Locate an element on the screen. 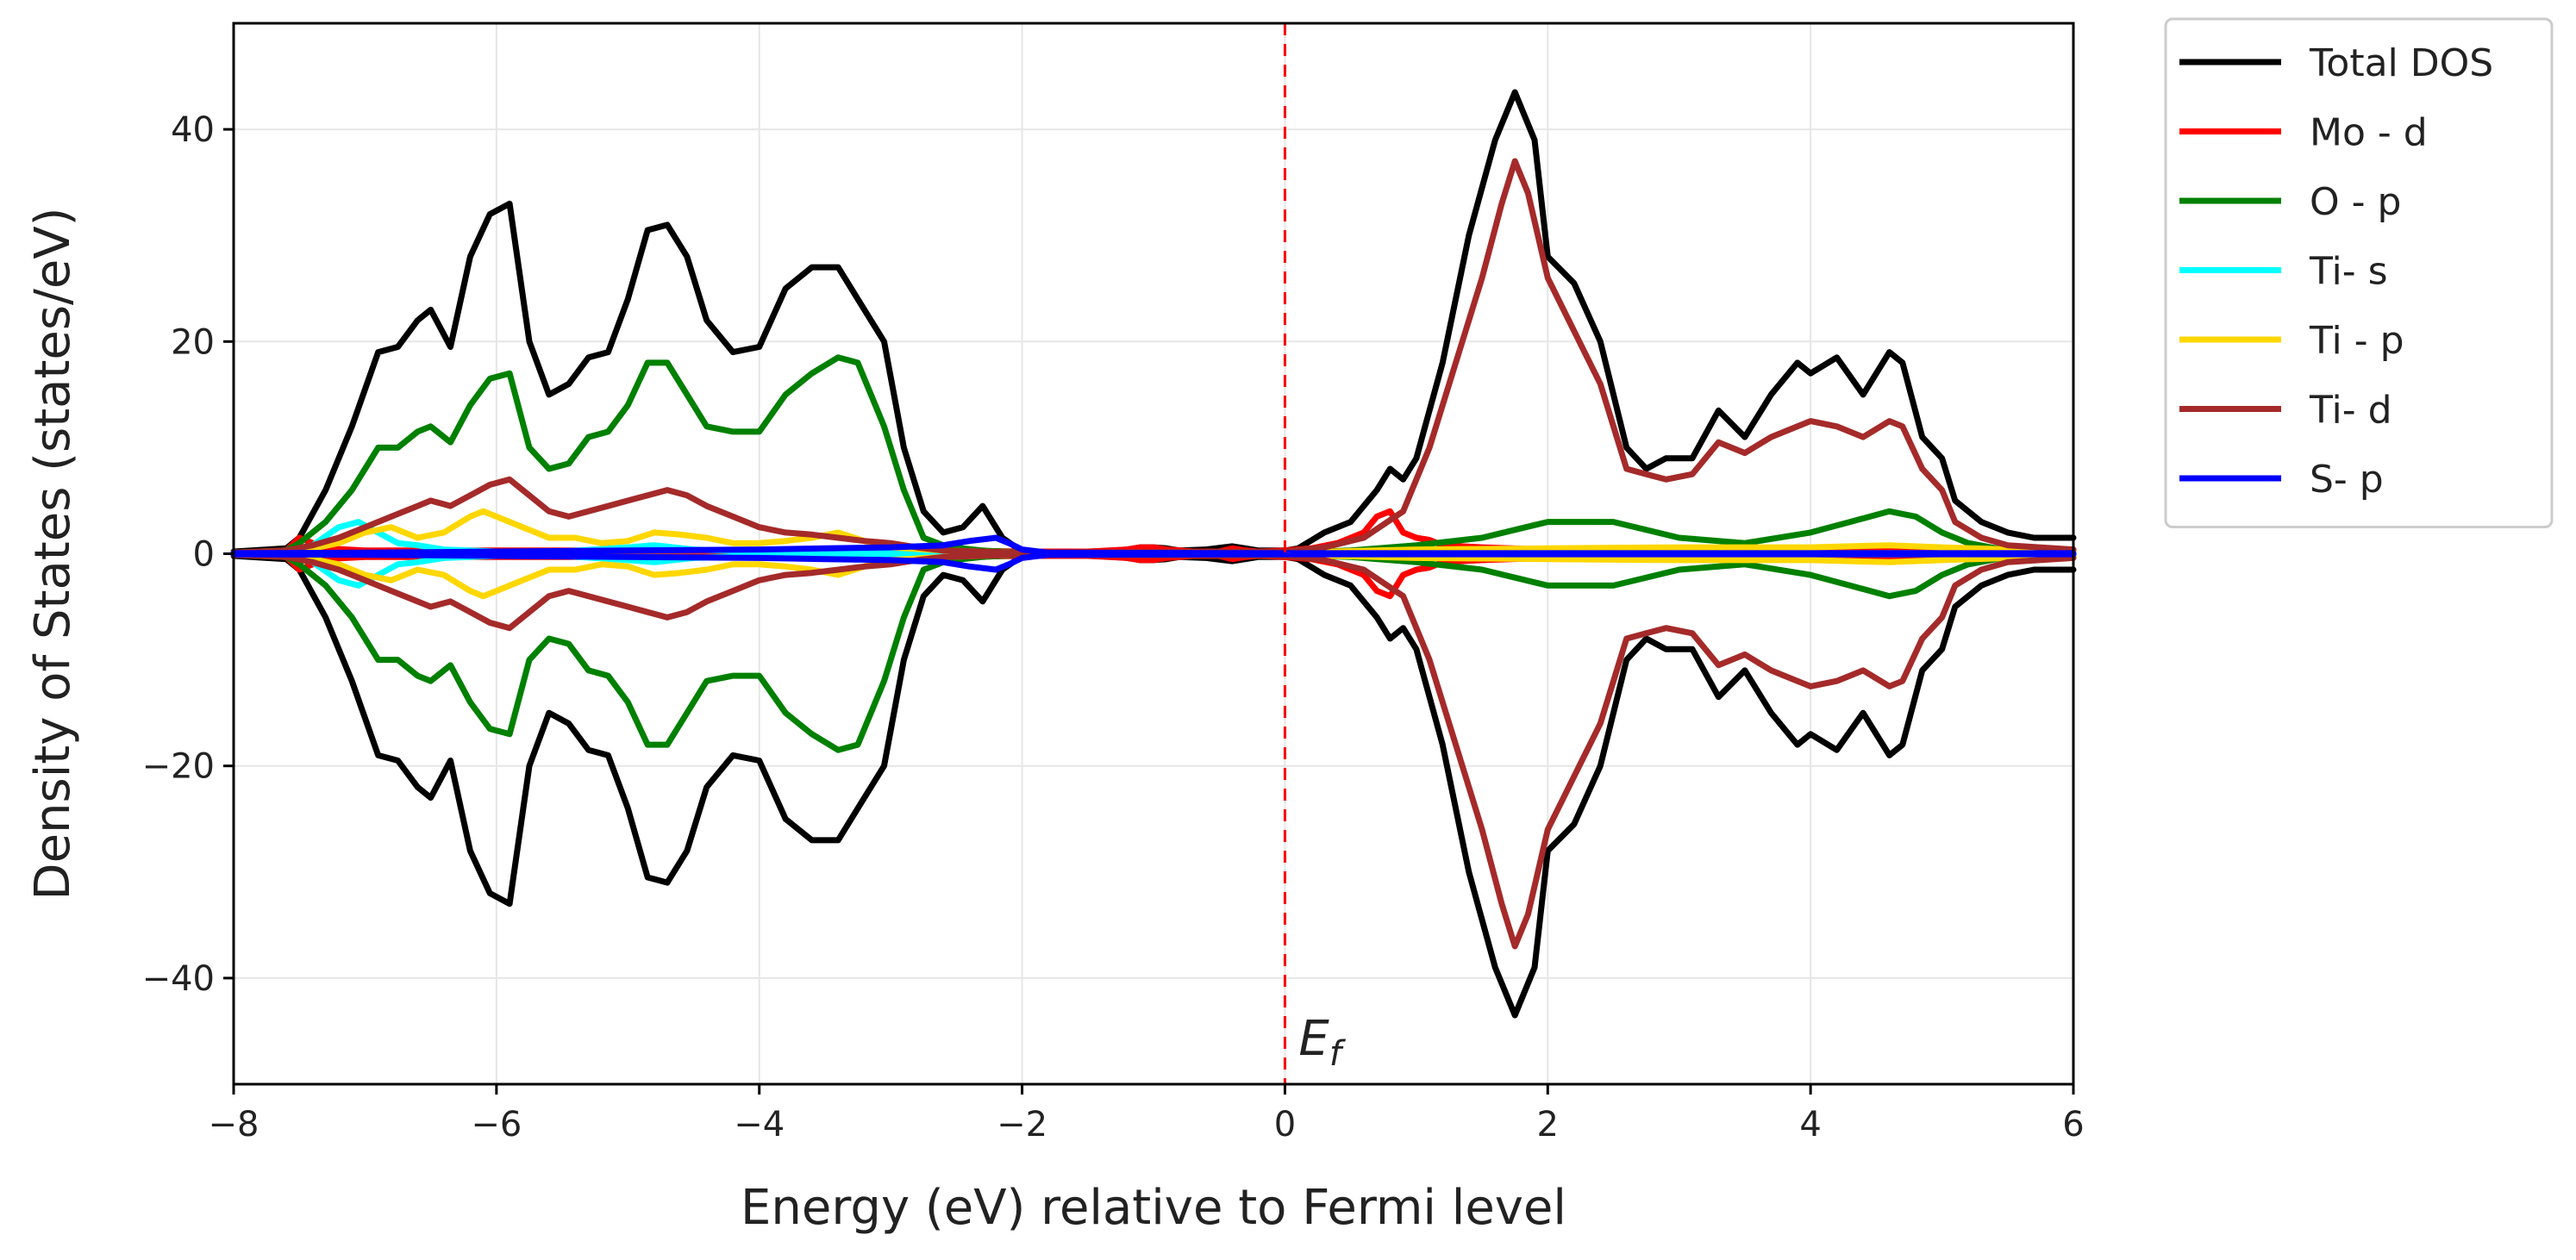 The width and height of the screenshot is (2576, 1260). x-tick-label-3: −2 is located at coordinates (1022, 1125).